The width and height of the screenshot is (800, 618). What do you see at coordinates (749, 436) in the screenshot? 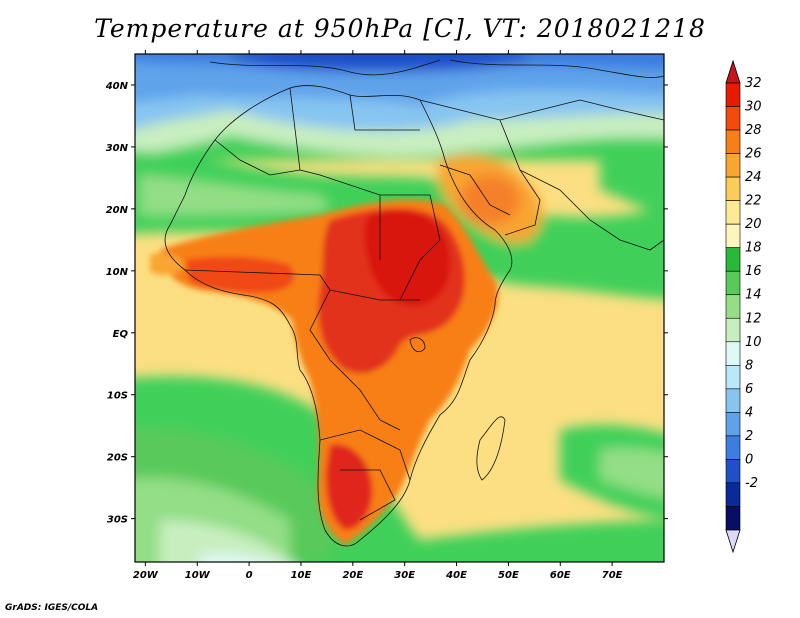
I see `colorbar-label: 2` at bounding box center [749, 436].